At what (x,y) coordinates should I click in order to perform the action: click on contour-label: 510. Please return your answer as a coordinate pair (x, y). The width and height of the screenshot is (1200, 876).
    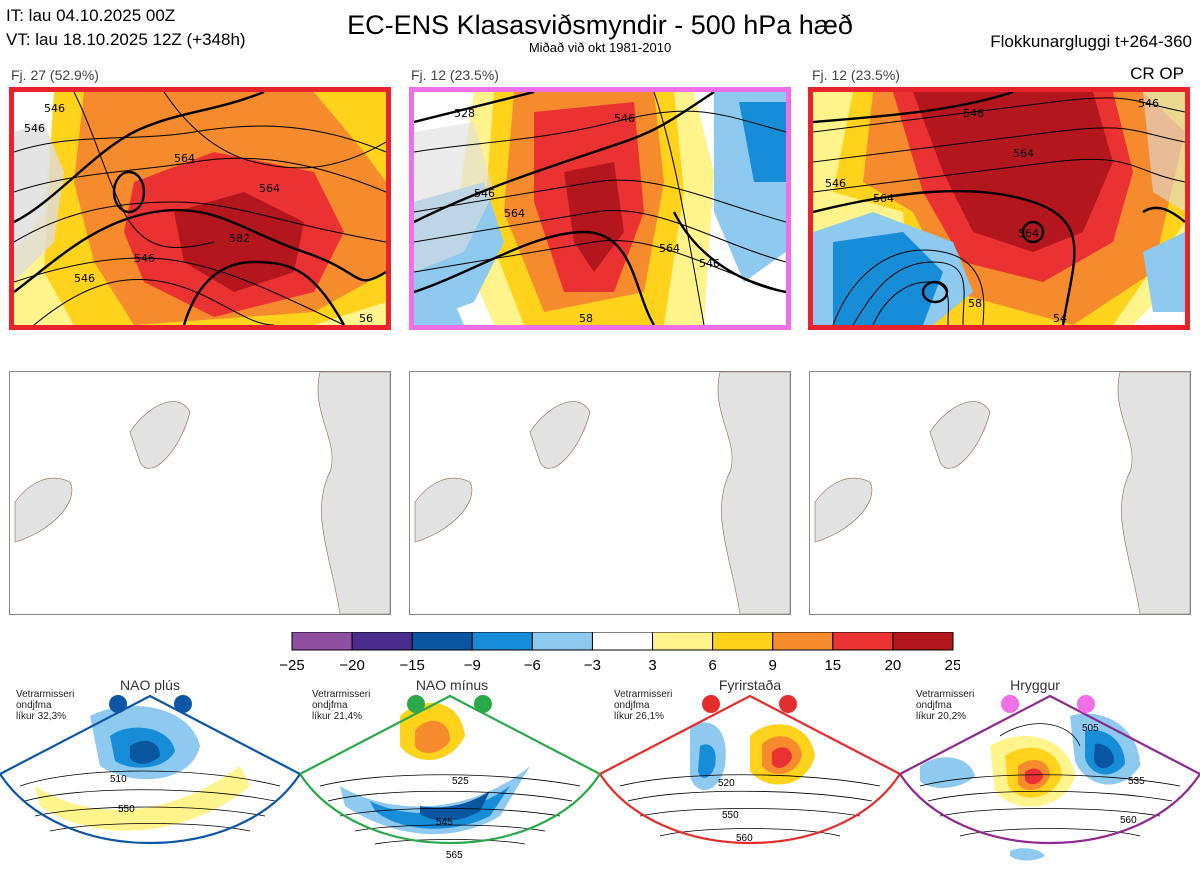
    Looking at the image, I should click on (118, 779).